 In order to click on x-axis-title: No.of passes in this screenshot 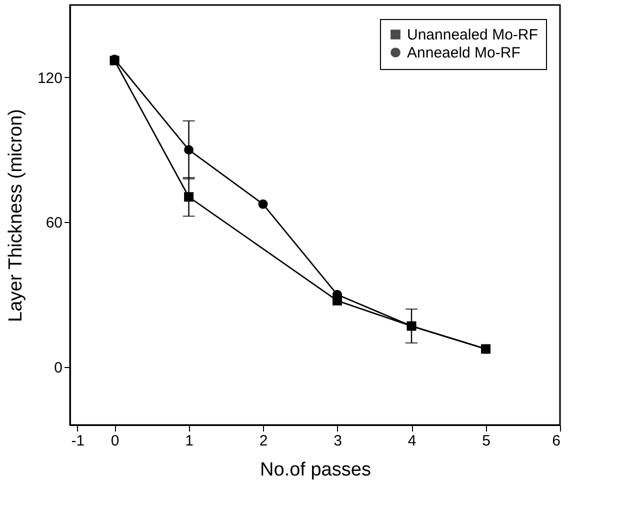, I will do `click(315, 470)`.